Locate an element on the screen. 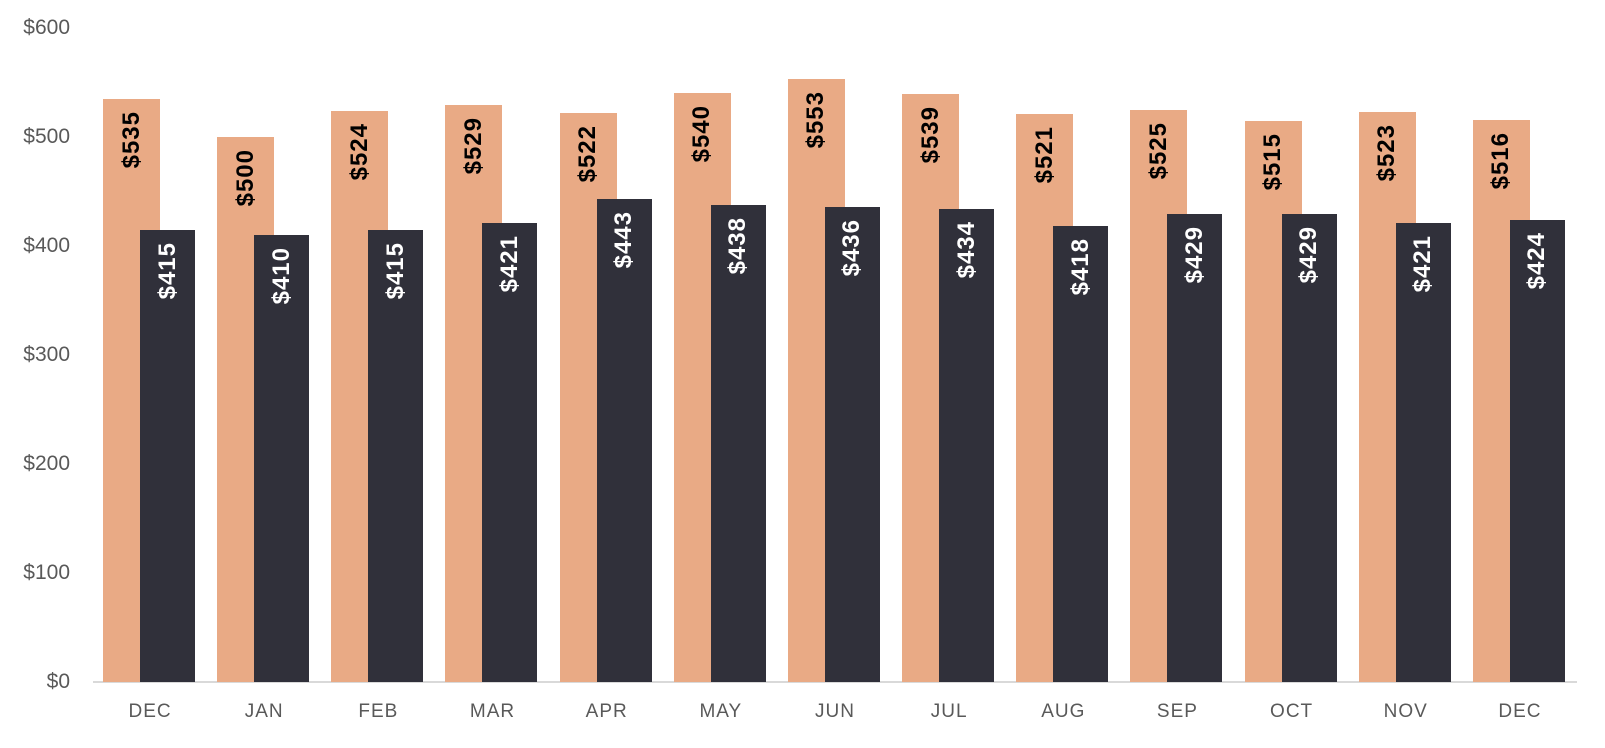 Image resolution: width=1605 pixels, height=748 pixels. dark-series-bar-sep-9: $429 is located at coordinates (1195, 448).